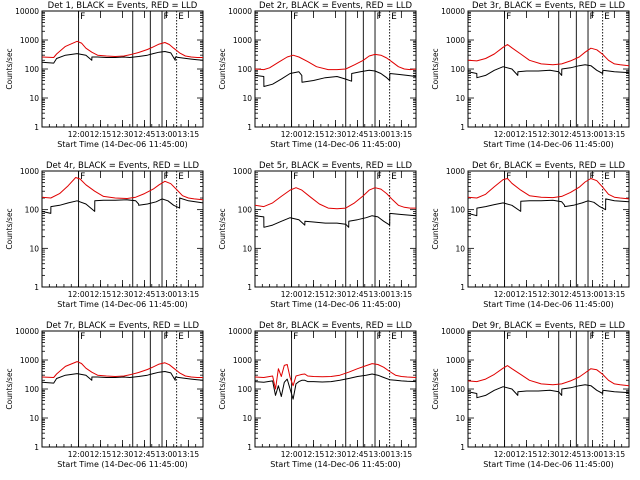  Describe the element at coordinates (336, 166) in the screenshot. I see `panel-title: Det 5r, BLACK = Events, RED = LLD` at that location.